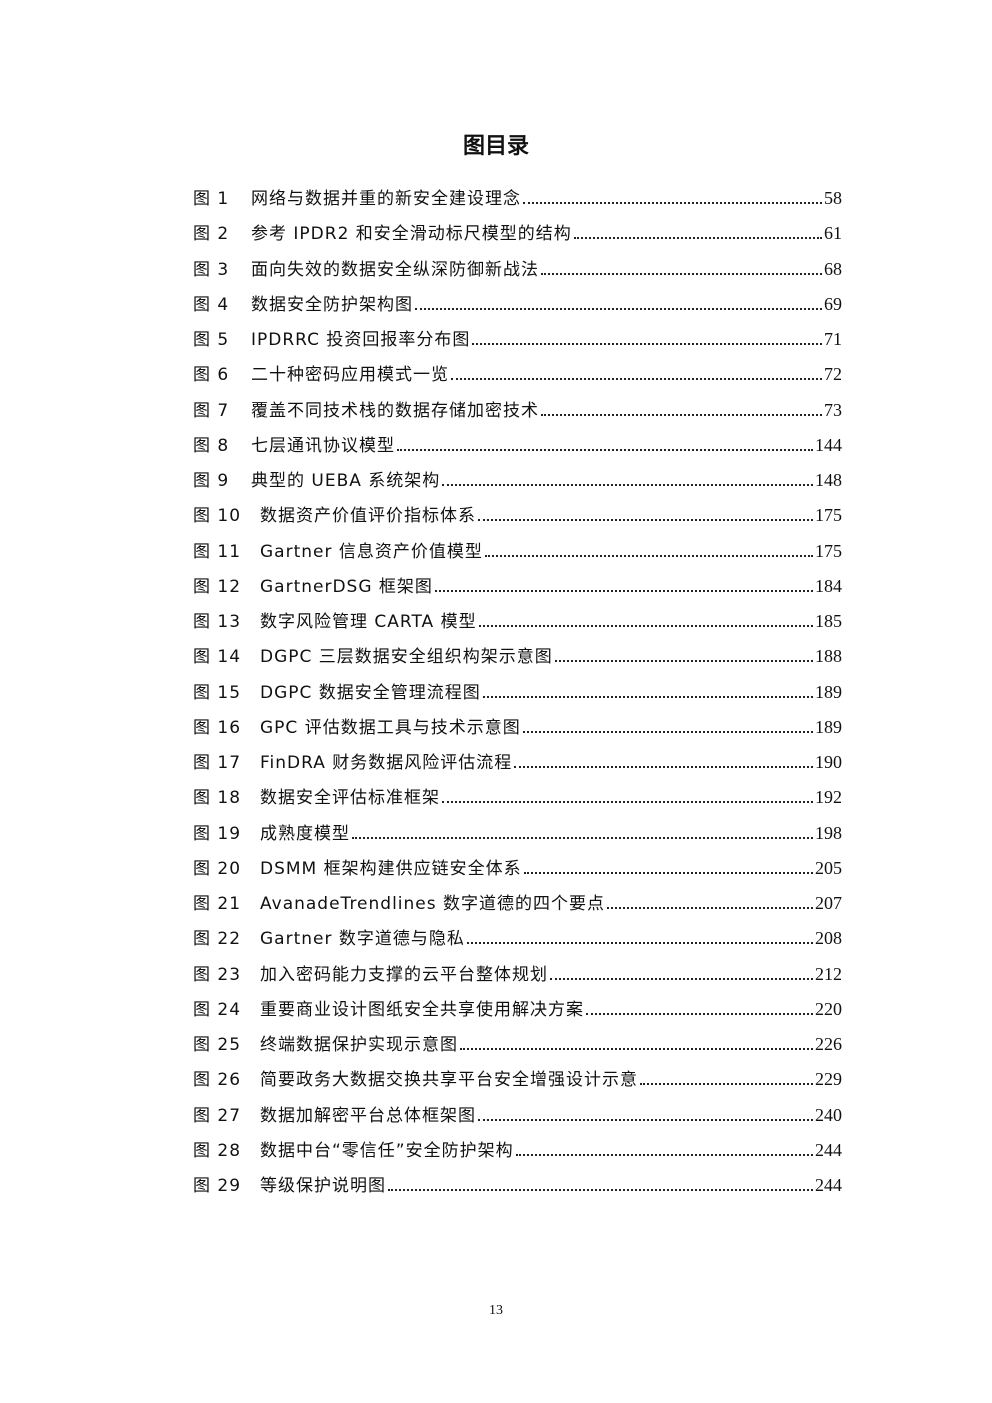 The image size is (992, 1403). What do you see at coordinates (517, 941) in the screenshot?
I see `figure-entry: 图 22 Gartner 数字道德与隐私 208` at bounding box center [517, 941].